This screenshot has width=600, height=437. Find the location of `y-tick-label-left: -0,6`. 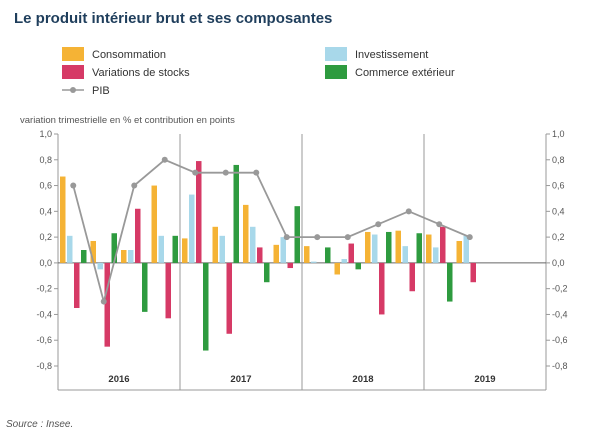

y-tick-label-left: -0,6 is located at coordinates (44, 340).